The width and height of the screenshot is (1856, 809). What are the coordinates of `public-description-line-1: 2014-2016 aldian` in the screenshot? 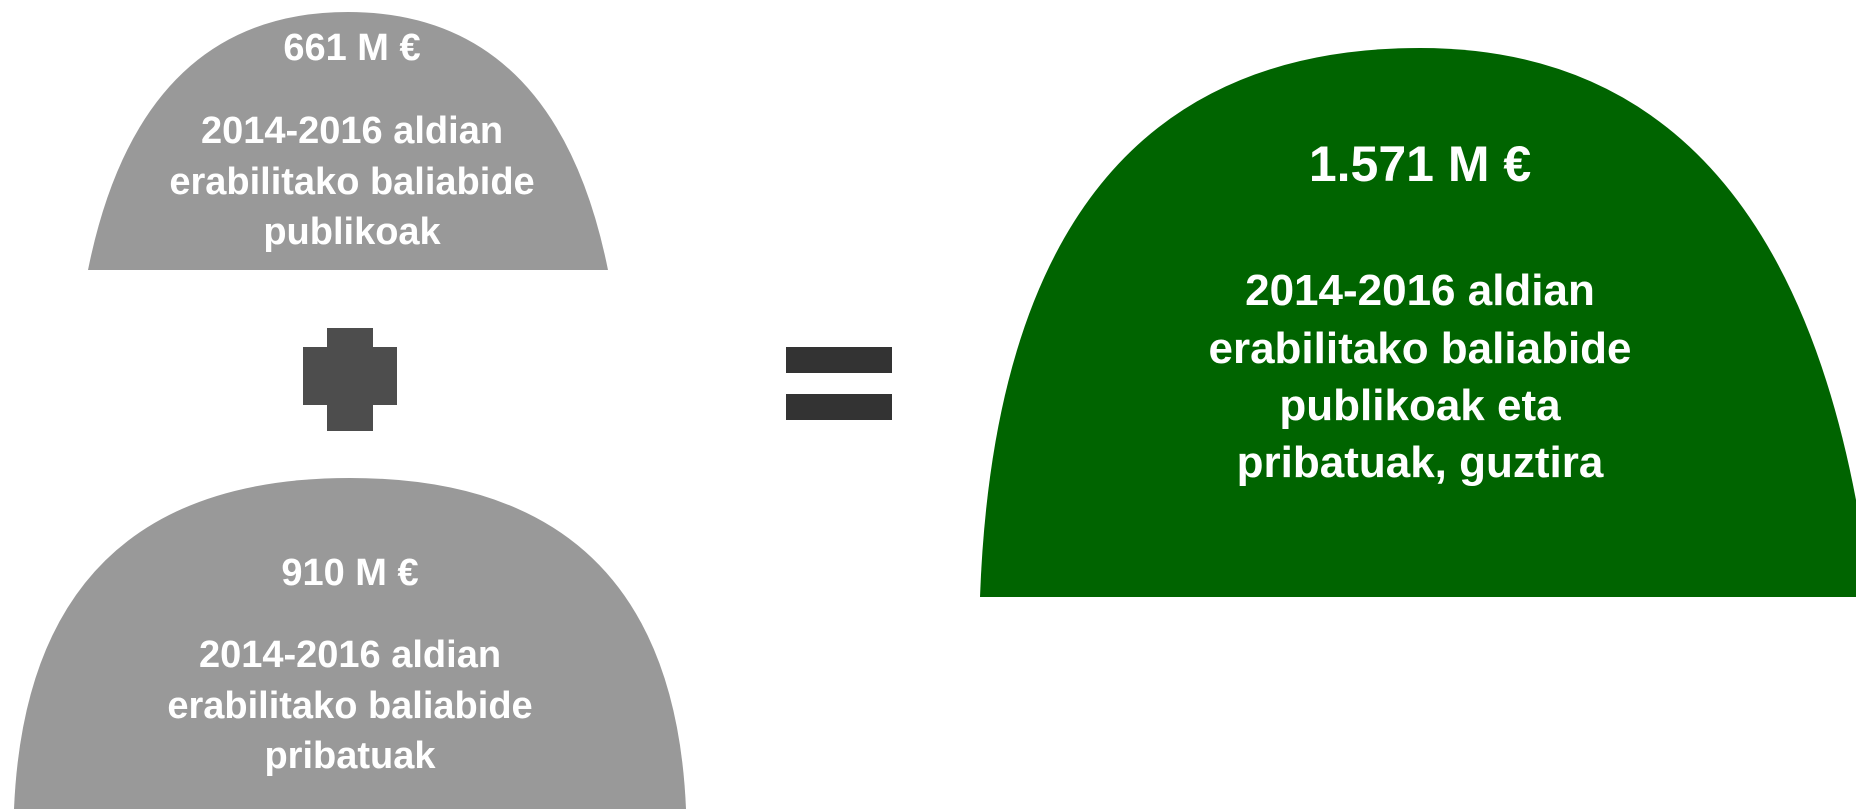 It's located at (352, 131).